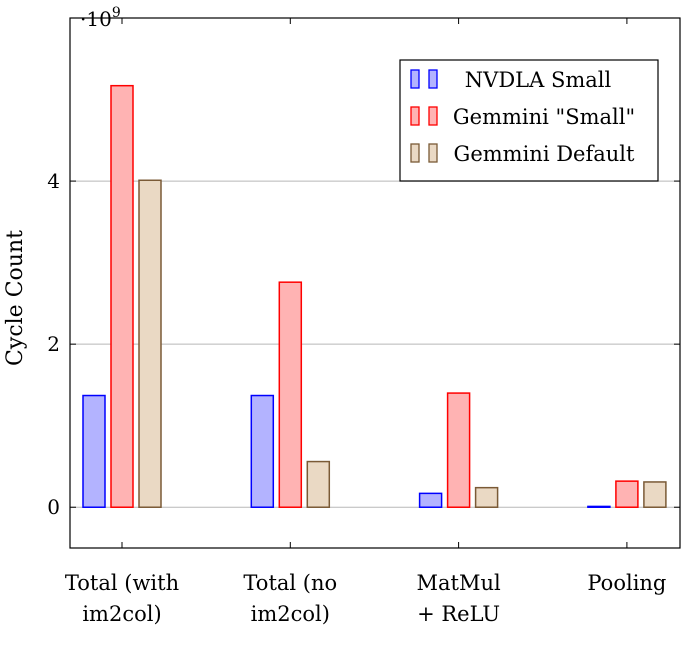 Image resolution: width=700 pixels, height=652 pixels. I want to click on legend-label: Gemmini Default, so click(544, 154).